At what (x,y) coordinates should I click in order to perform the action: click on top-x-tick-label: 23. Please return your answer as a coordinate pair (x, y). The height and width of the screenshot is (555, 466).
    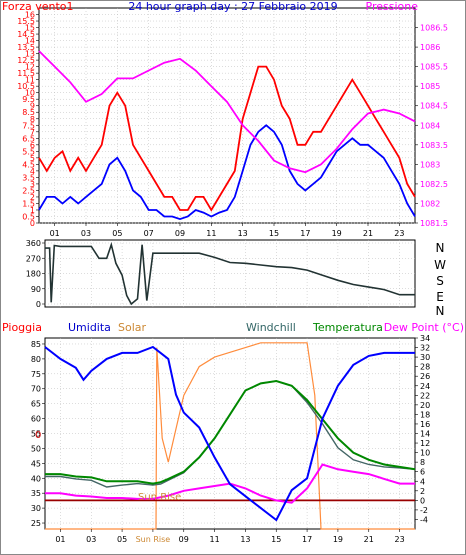
    Looking at the image, I should click on (399, 233).